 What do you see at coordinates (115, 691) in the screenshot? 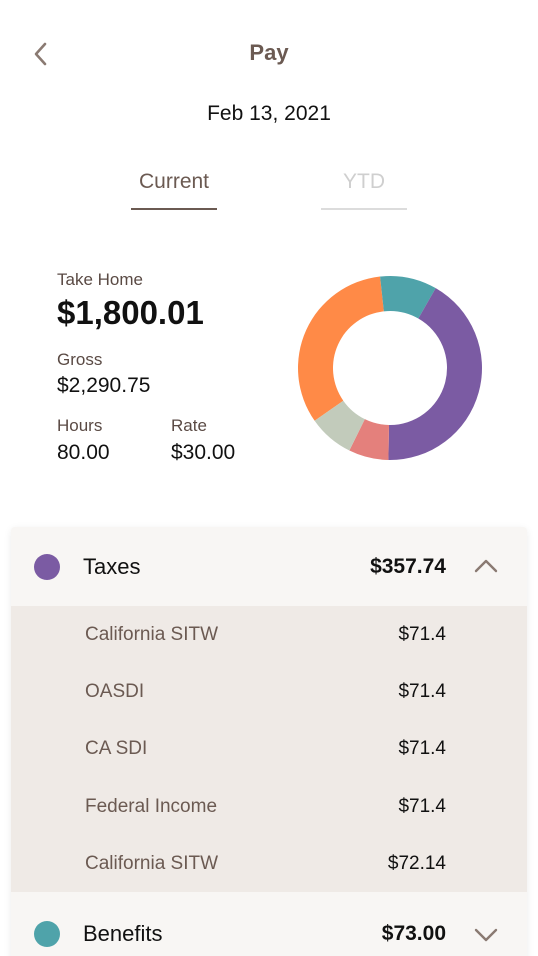
I see `tax-item-name: OASDI` at bounding box center [115, 691].